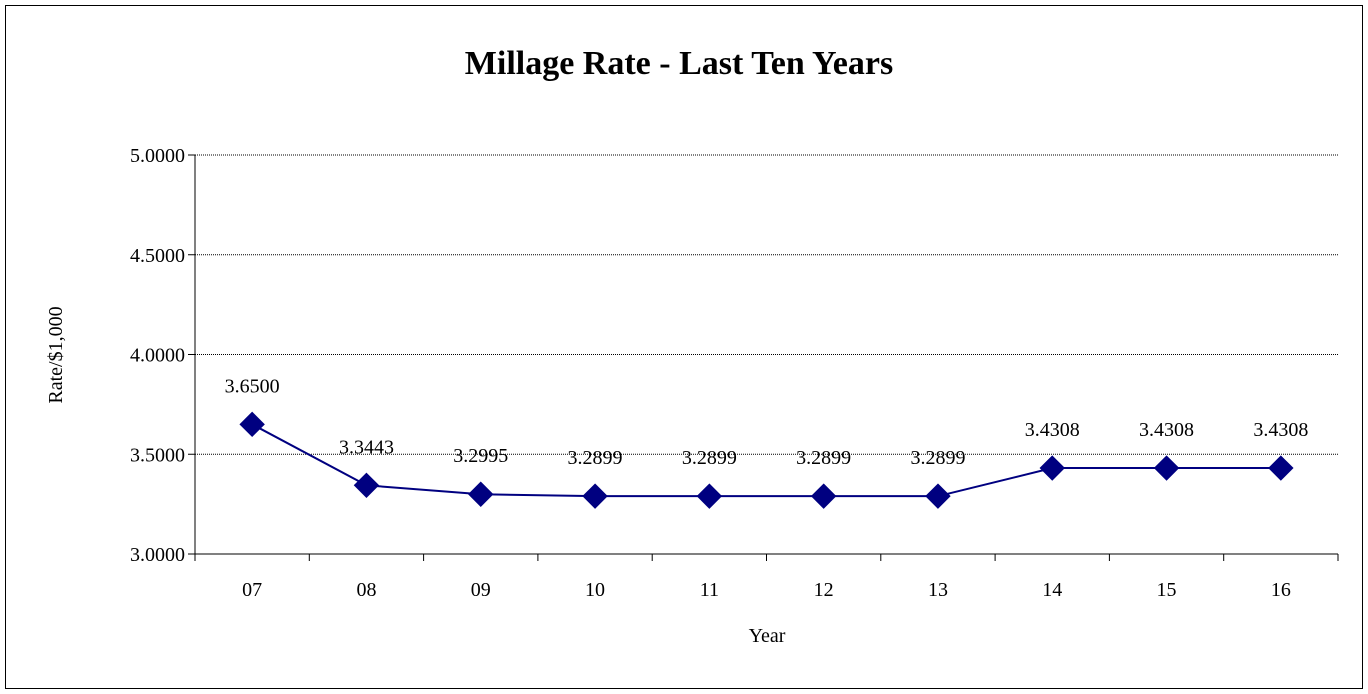 This screenshot has height=694, width=1368. I want to click on x-tick-label: 13, so click(938, 590).